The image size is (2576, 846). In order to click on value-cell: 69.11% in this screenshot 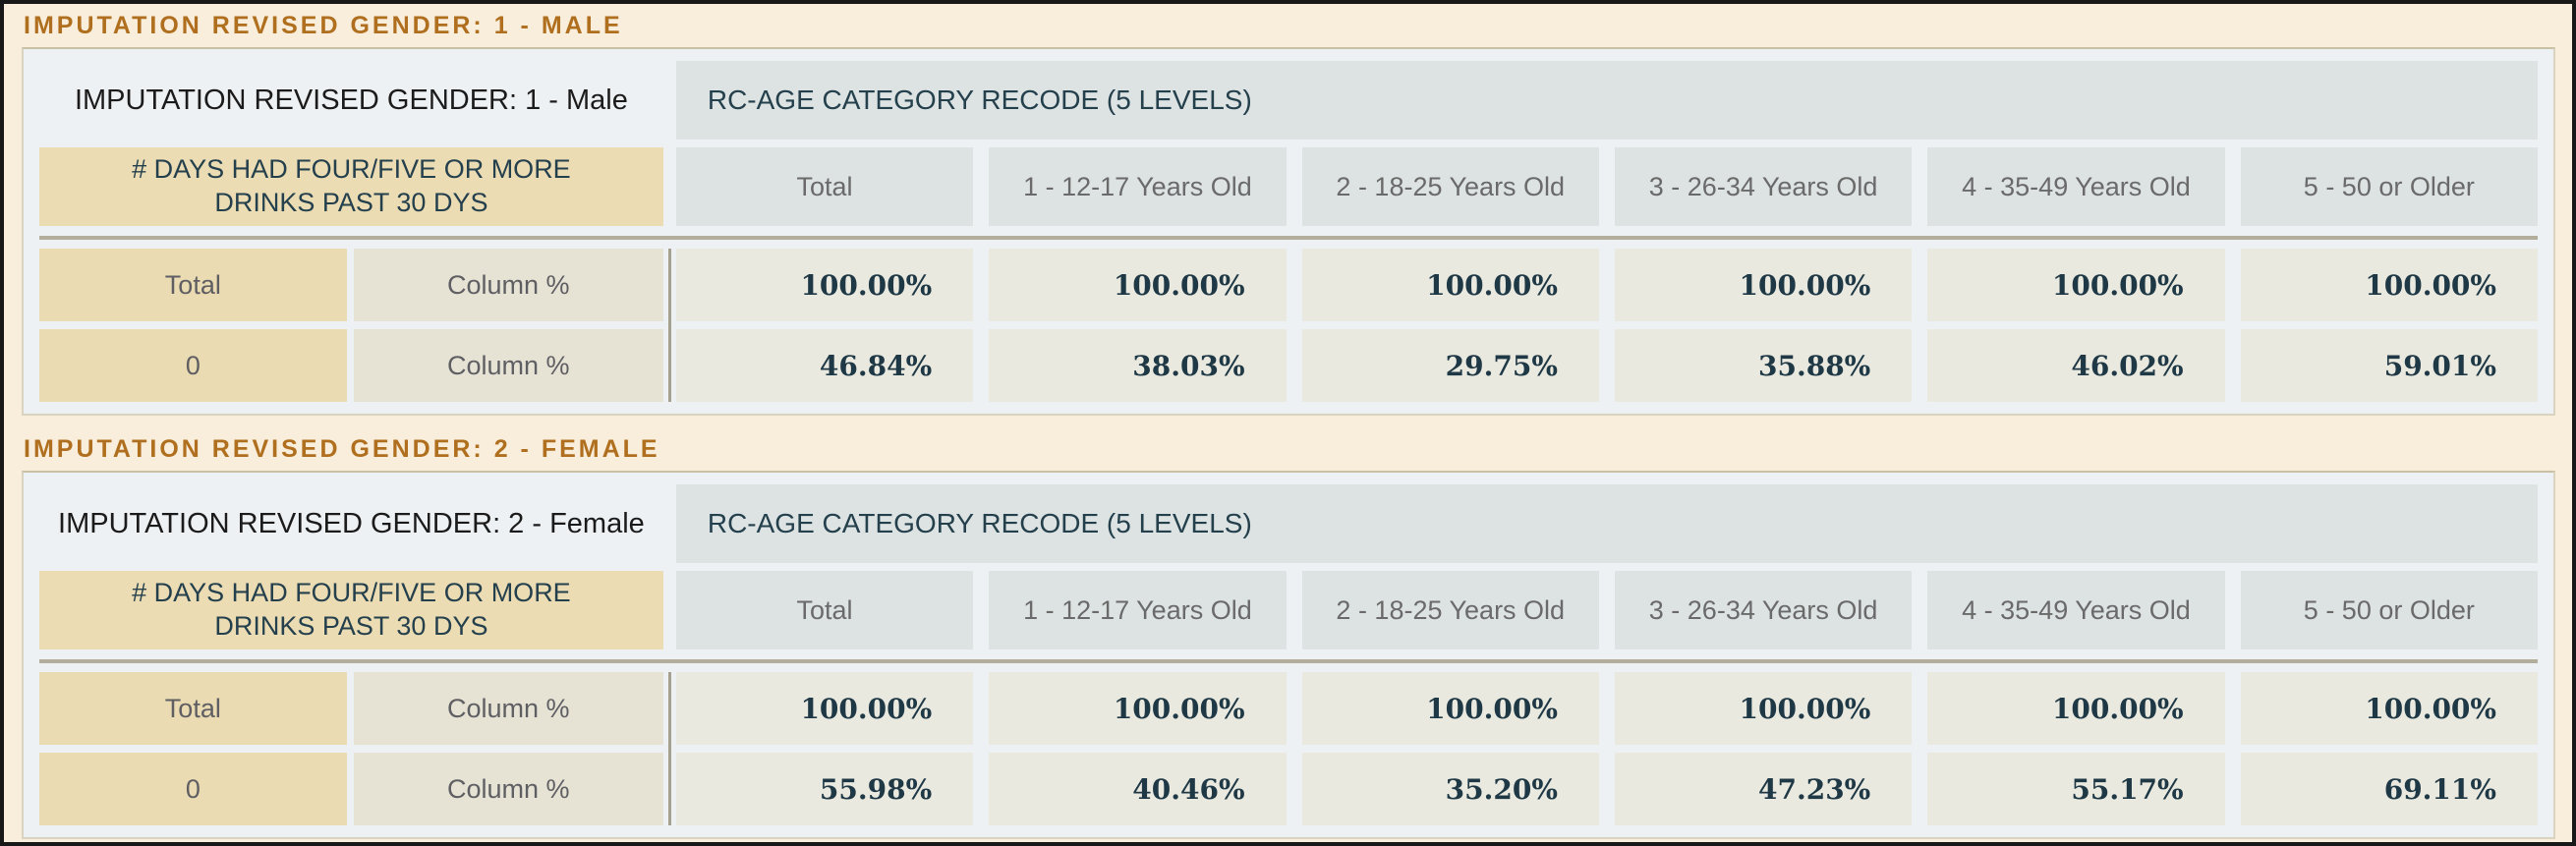, I will do `click(2389, 789)`.